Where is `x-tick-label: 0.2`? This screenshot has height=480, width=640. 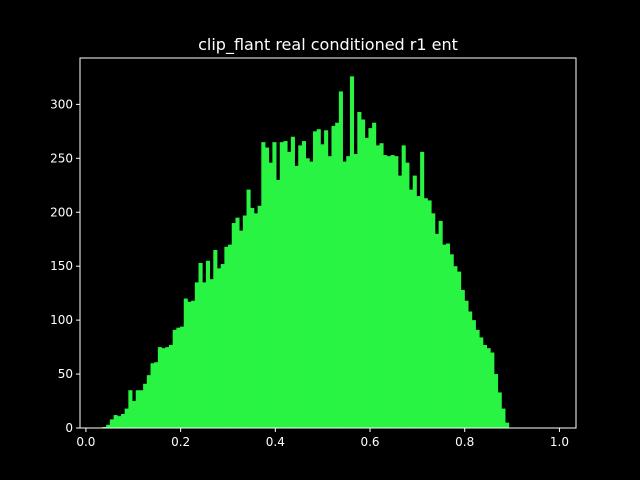 x-tick-label: 0.2 is located at coordinates (180, 442).